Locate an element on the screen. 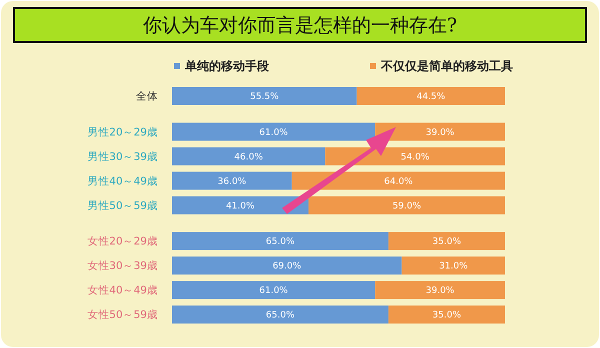 This screenshot has height=348, width=600. data-label: 54.0% is located at coordinates (415, 157).